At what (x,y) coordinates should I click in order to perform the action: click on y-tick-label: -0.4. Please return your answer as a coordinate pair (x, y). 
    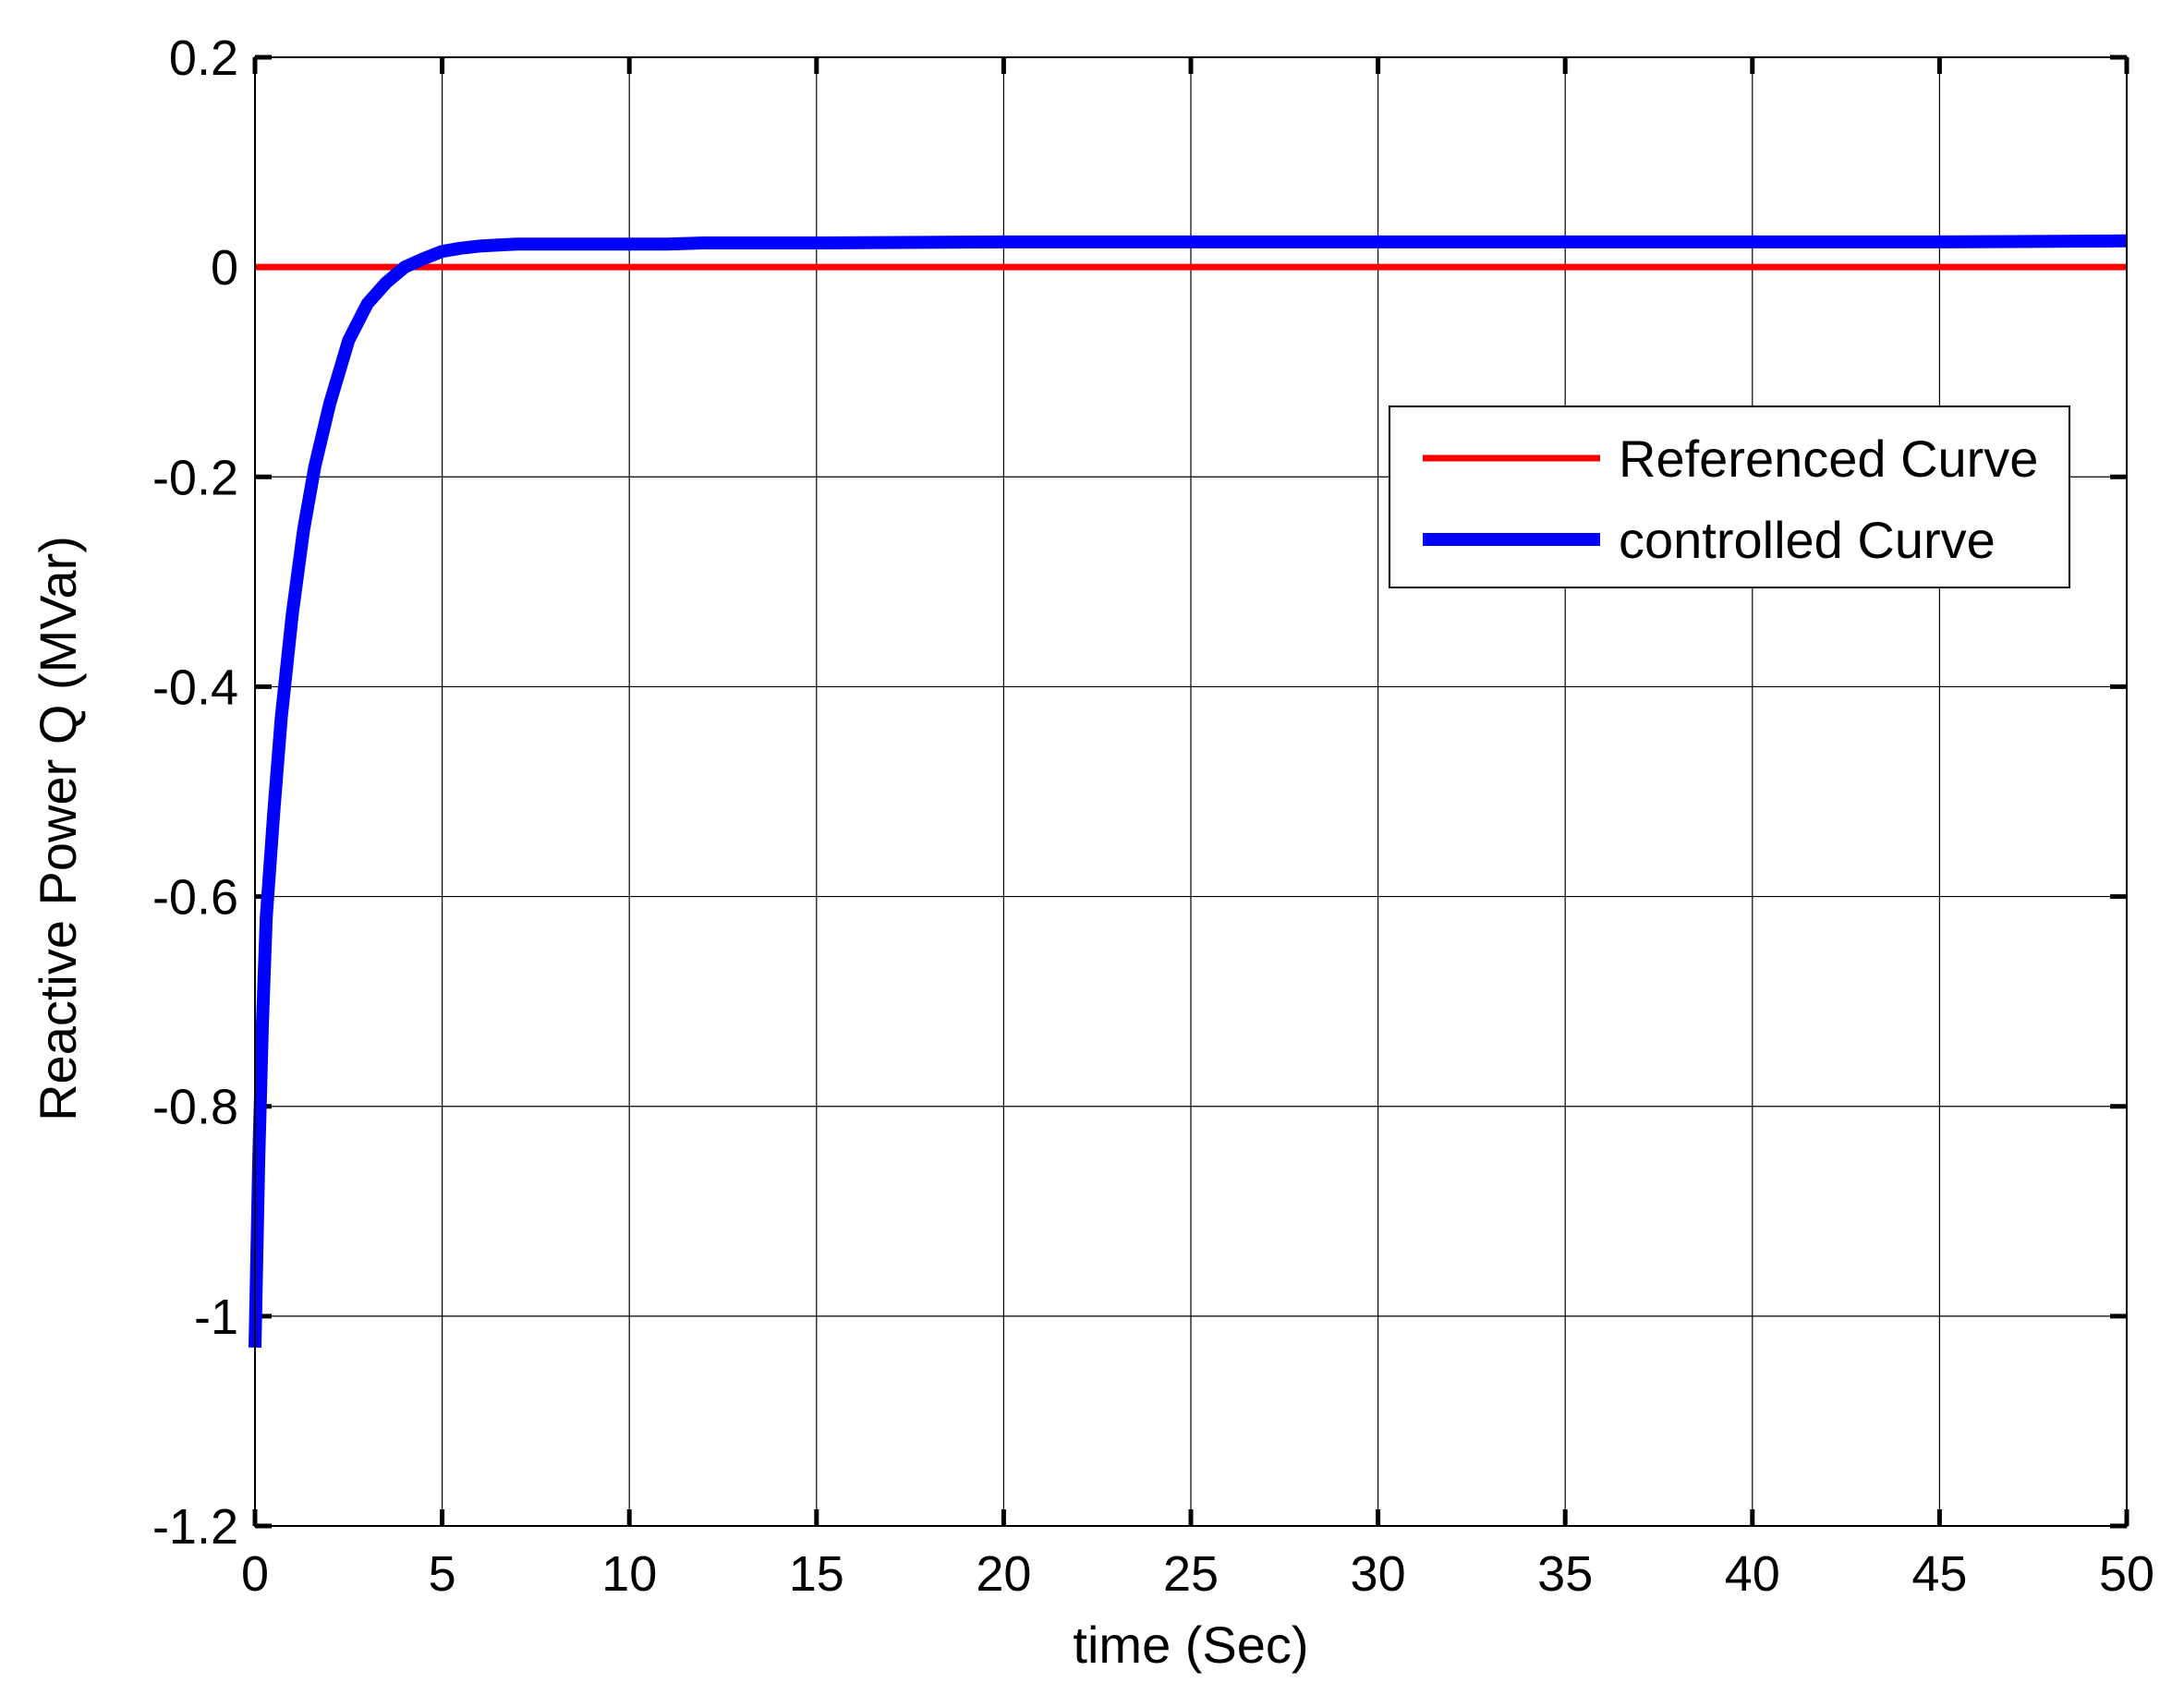
    Looking at the image, I should click on (195, 687).